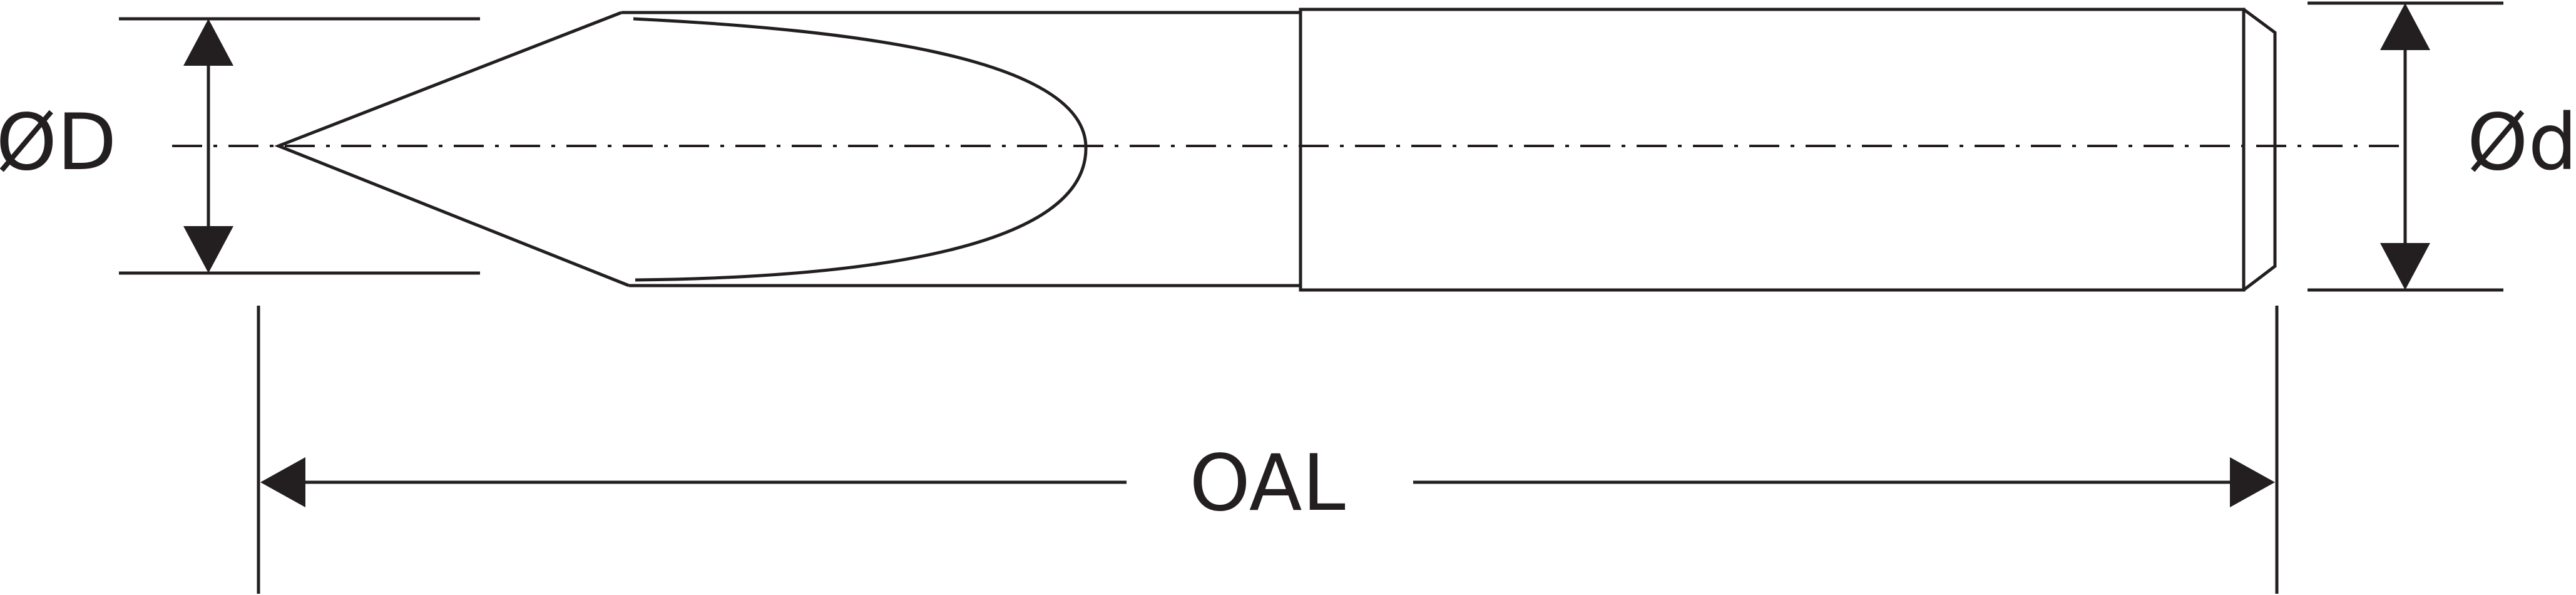 The height and width of the screenshot is (595, 2576). I want to click on shank-diameter-arrow-bottom, so click(2405, 266).